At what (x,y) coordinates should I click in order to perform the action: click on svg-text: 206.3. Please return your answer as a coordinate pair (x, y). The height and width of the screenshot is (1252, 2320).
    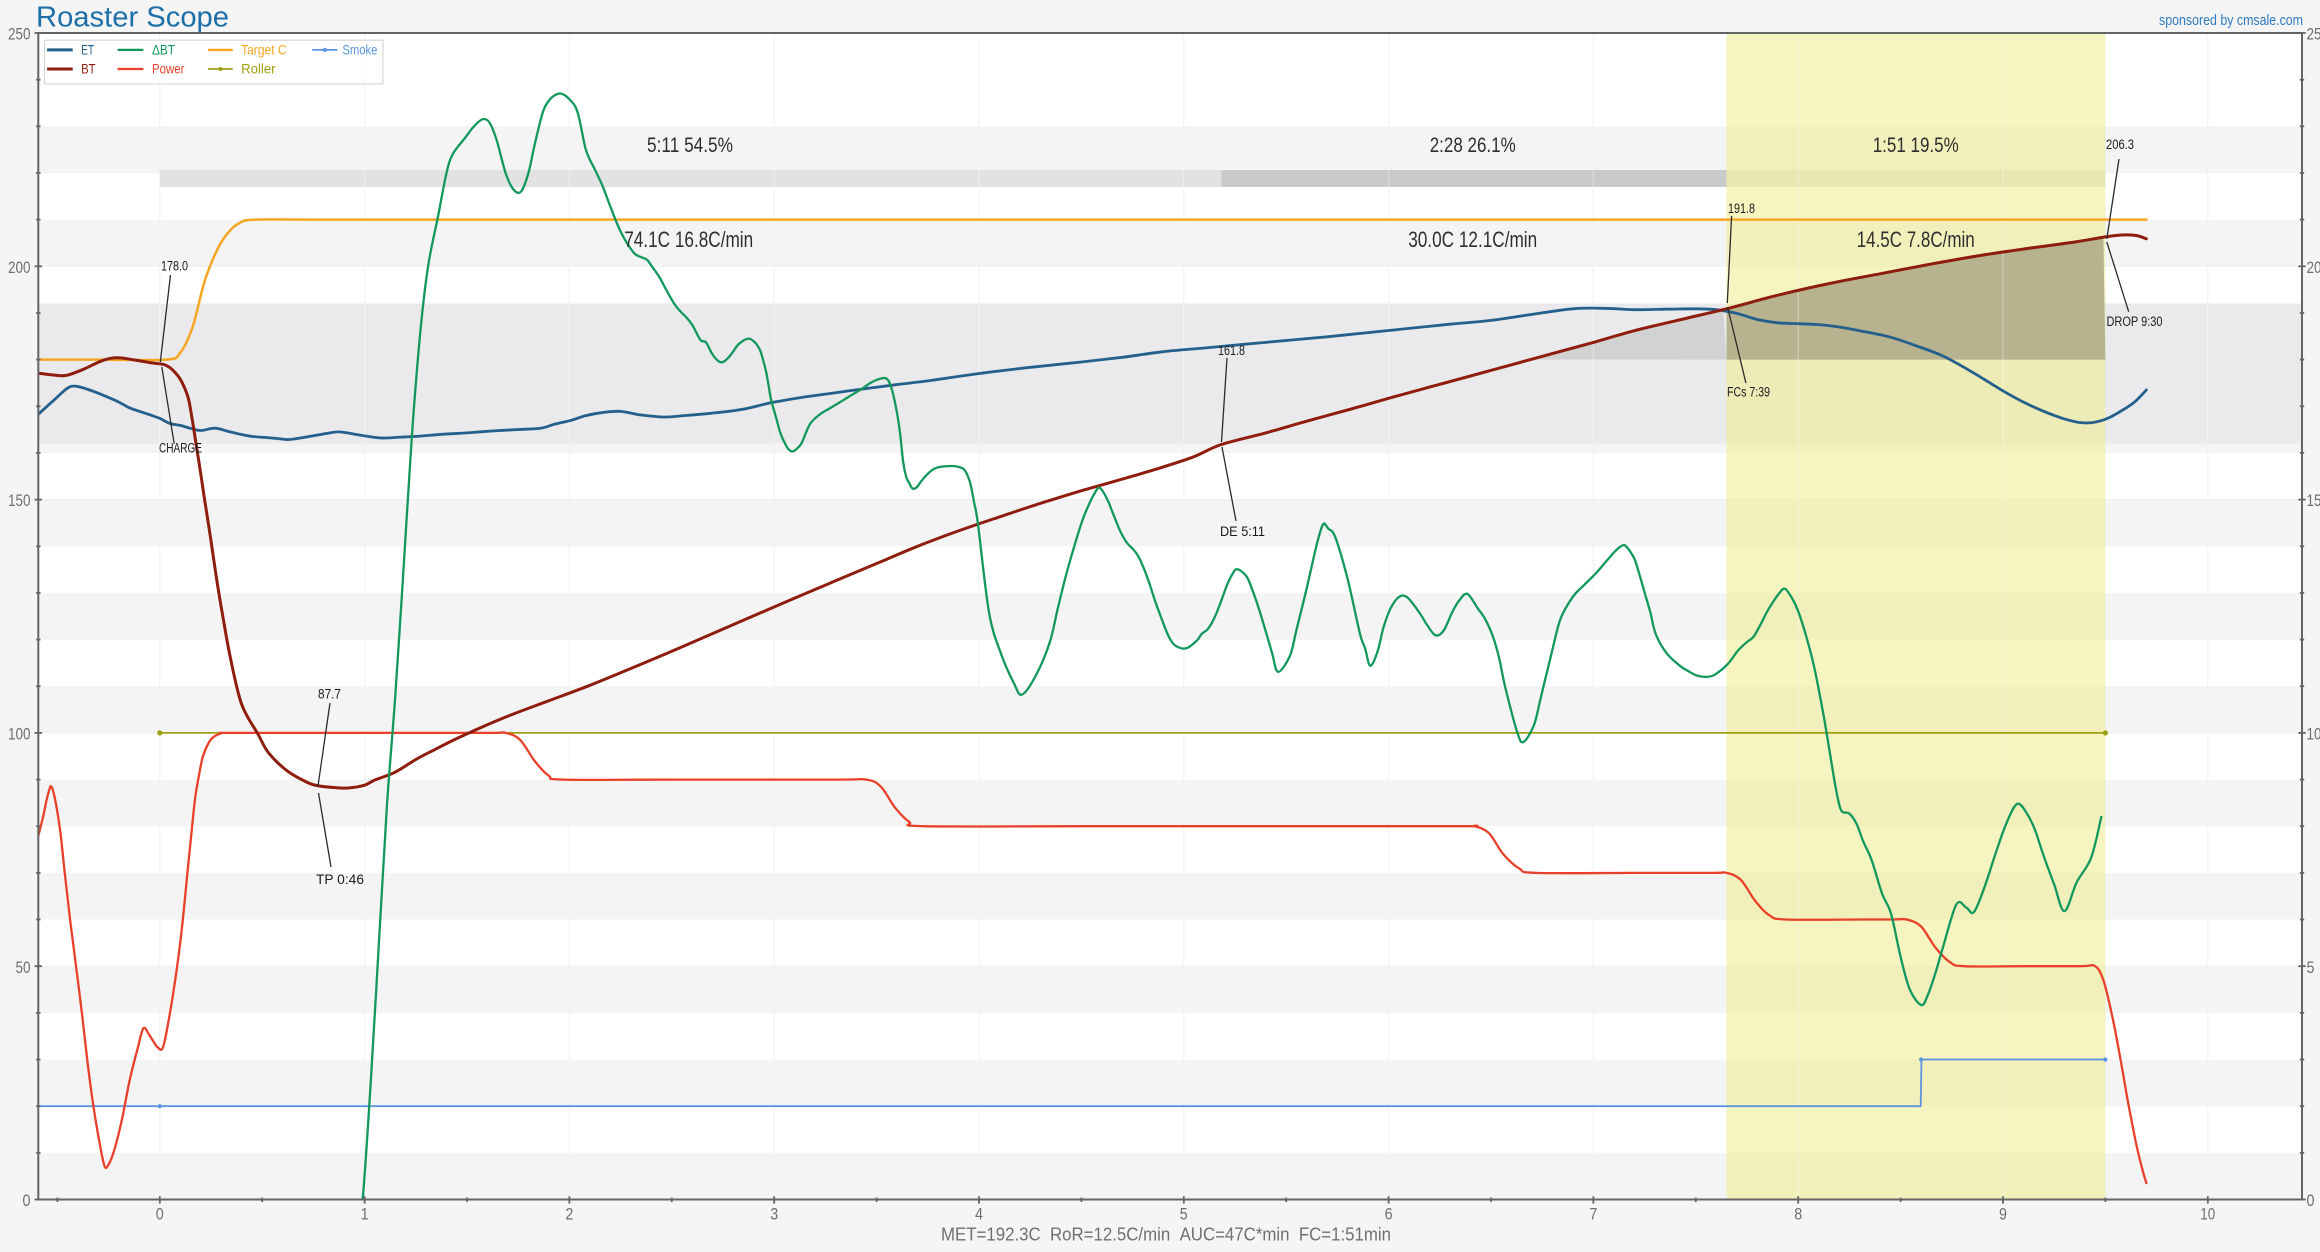
    Looking at the image, I should click on (2120, 144).